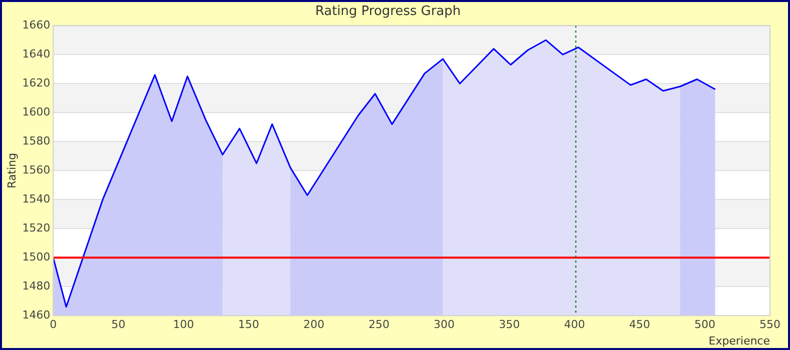  What do you see at coordinates (379, 325) in the screenshot?
I see `x-tick-label: 250` at bounding box center [379, 325].